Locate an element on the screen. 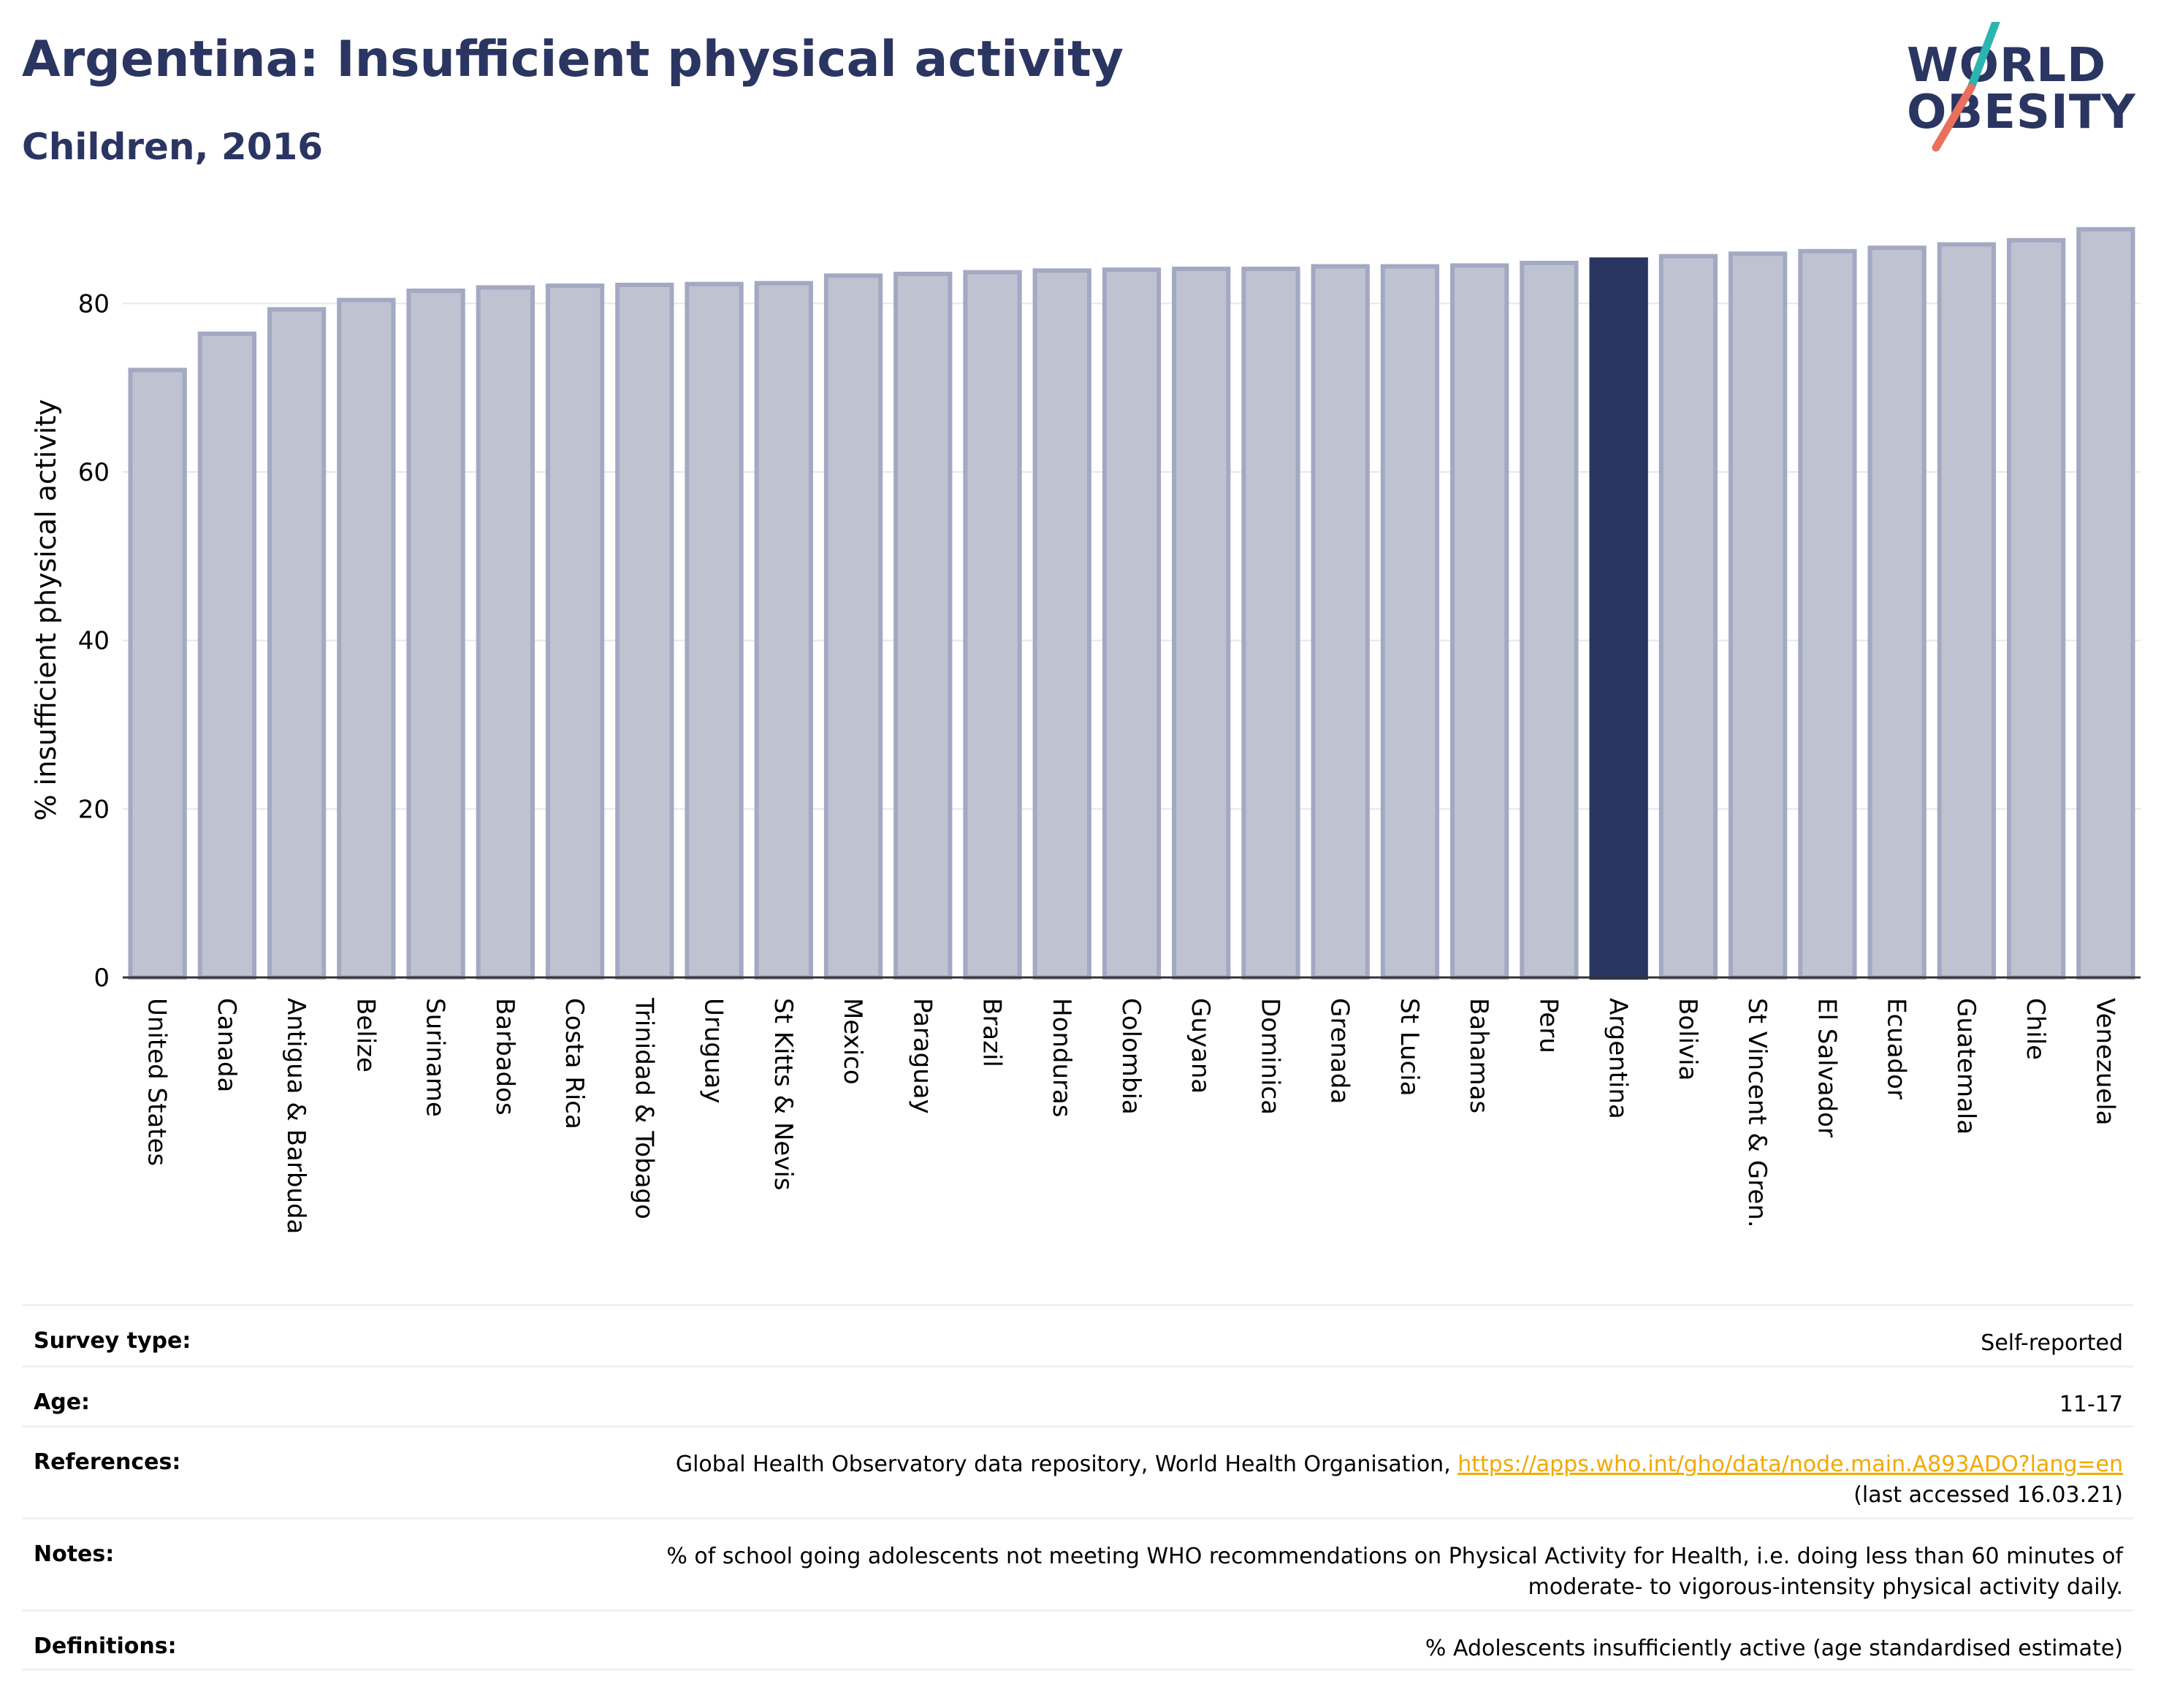  x-tick-label: Suriname is located at coordinates (435, 1057).